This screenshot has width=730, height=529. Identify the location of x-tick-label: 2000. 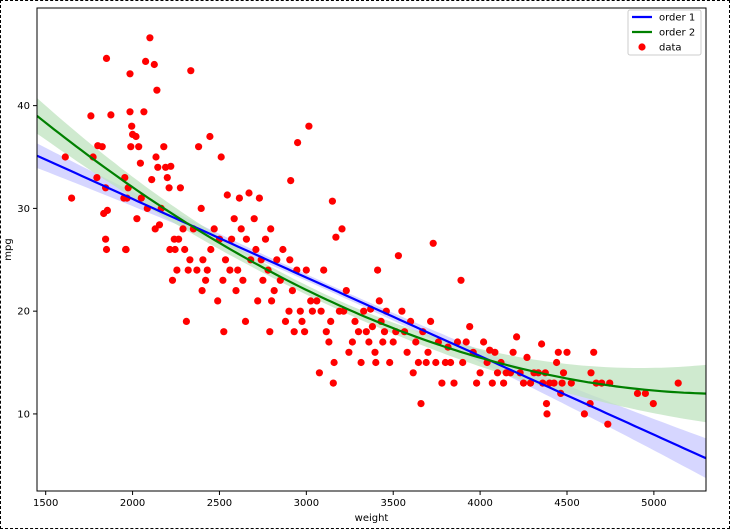
(132, 503).